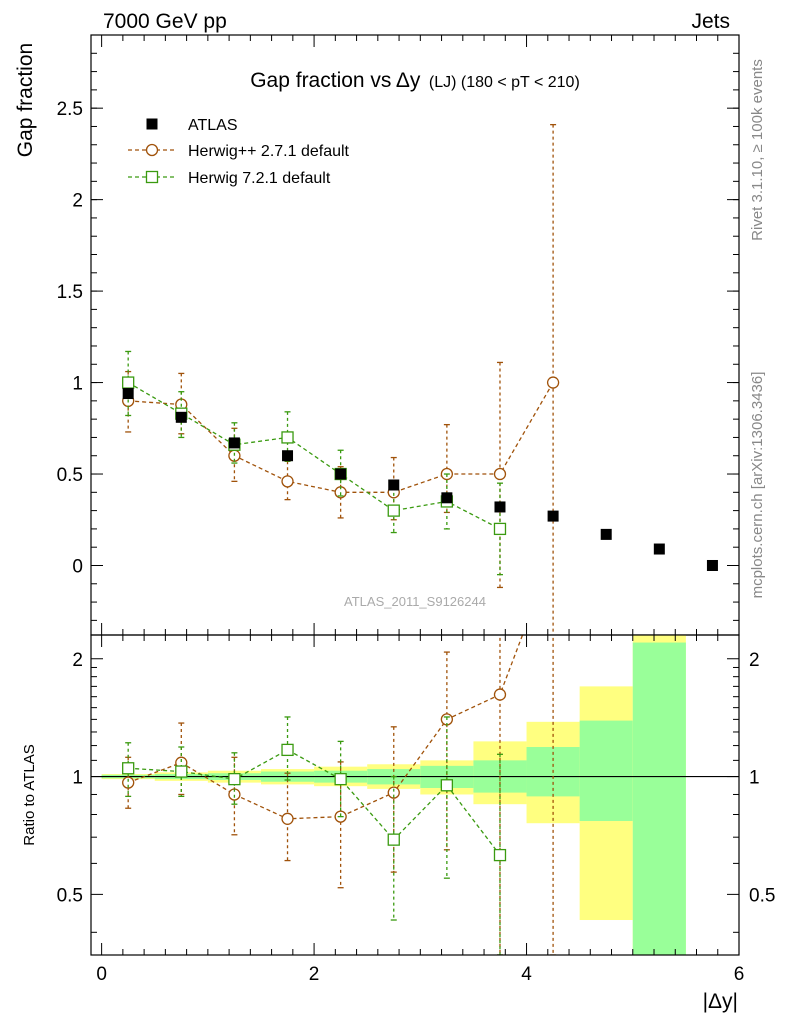 The height and width of the screenshot is (1024, 786). I want to click on header-process-label: Jets, so click(710, 21).